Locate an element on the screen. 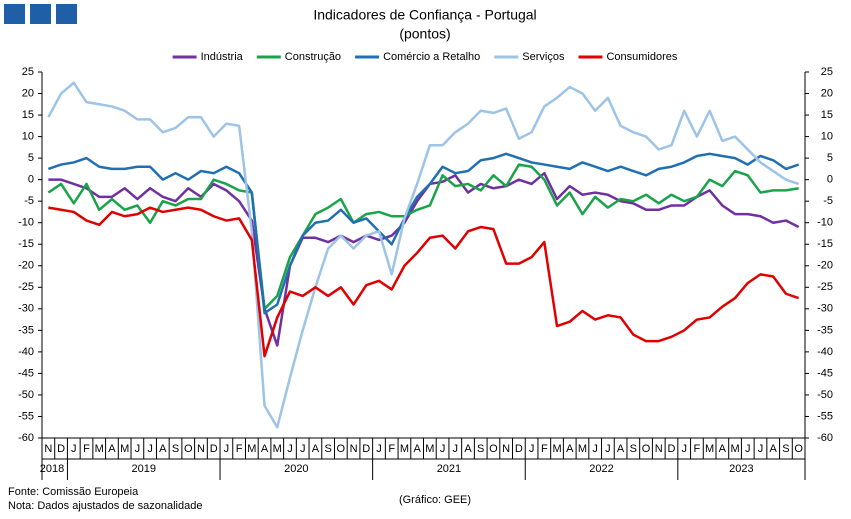 The height and width of the screenshot is (519, 851). legend-label: Comércio a Retalho is located at coordinates (431, 57).